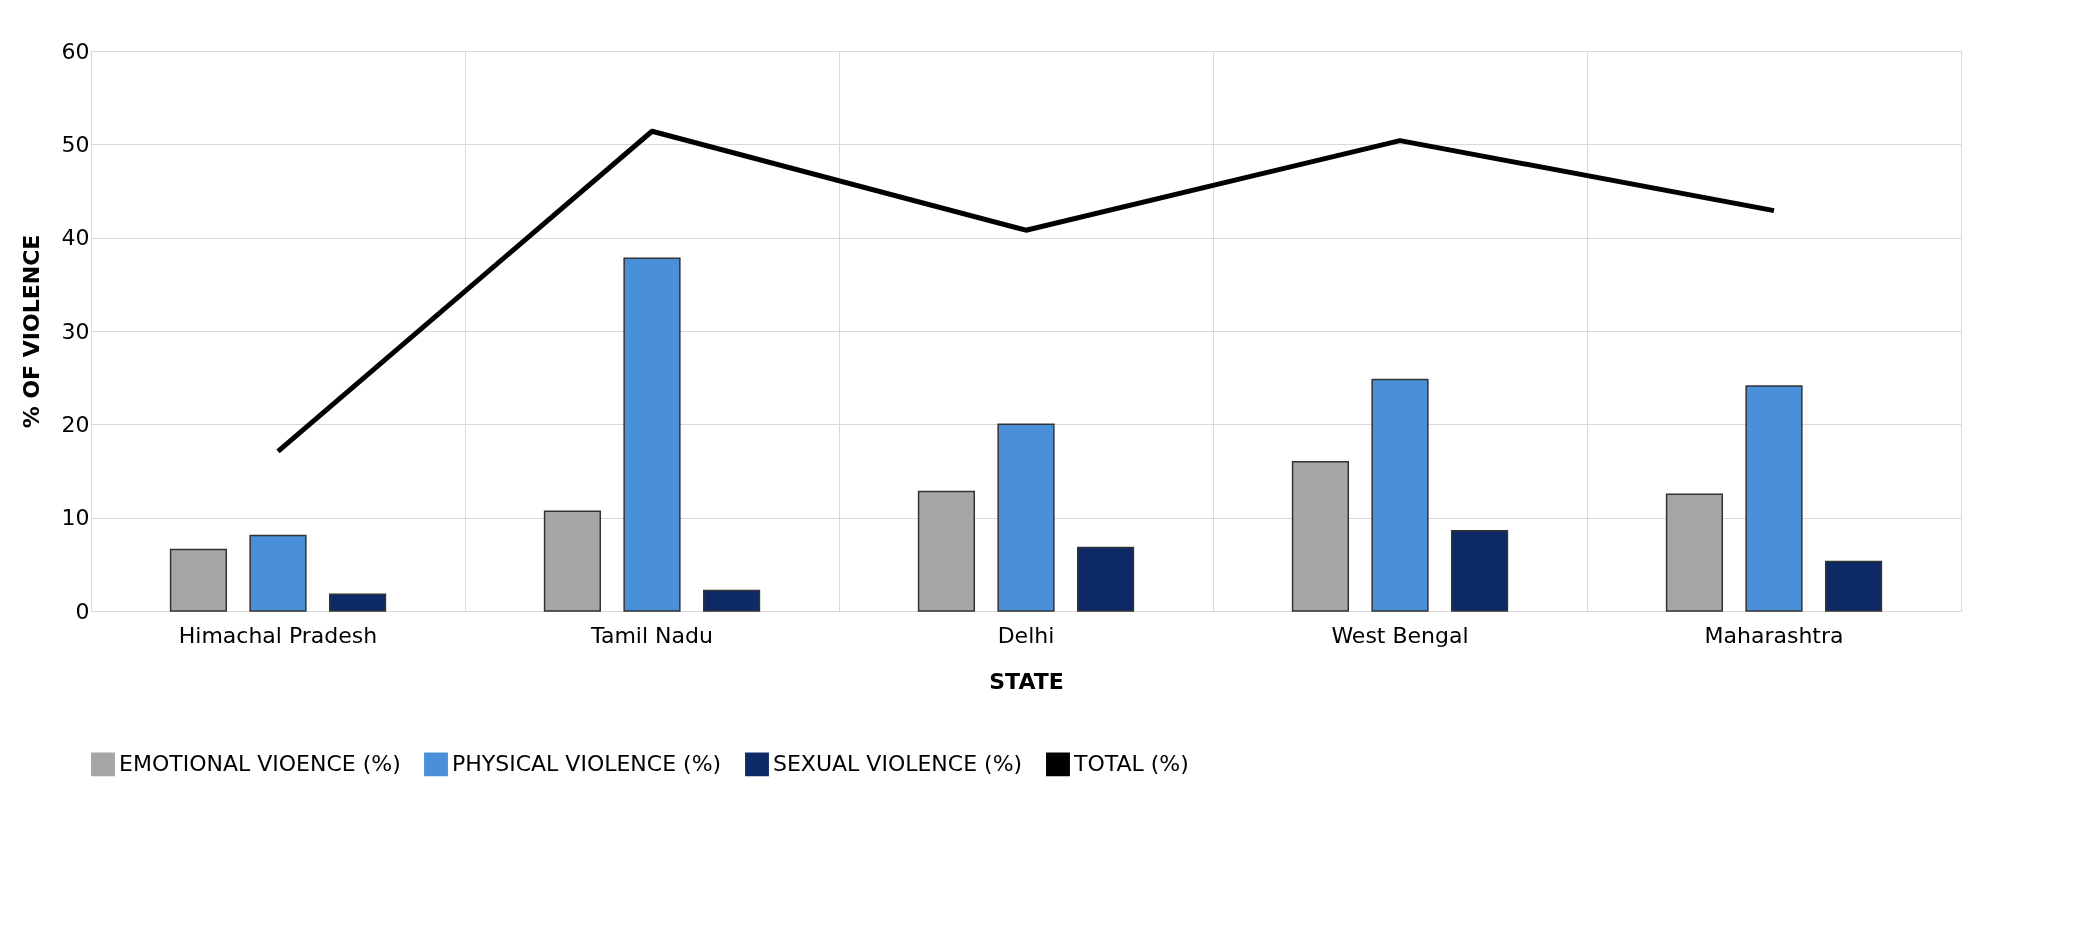 Image resolution: width=2079 pixels, height=931 pixels. I want to click on legend-label: PHYSICAL VIOLENCE (%), so click(587, 764).